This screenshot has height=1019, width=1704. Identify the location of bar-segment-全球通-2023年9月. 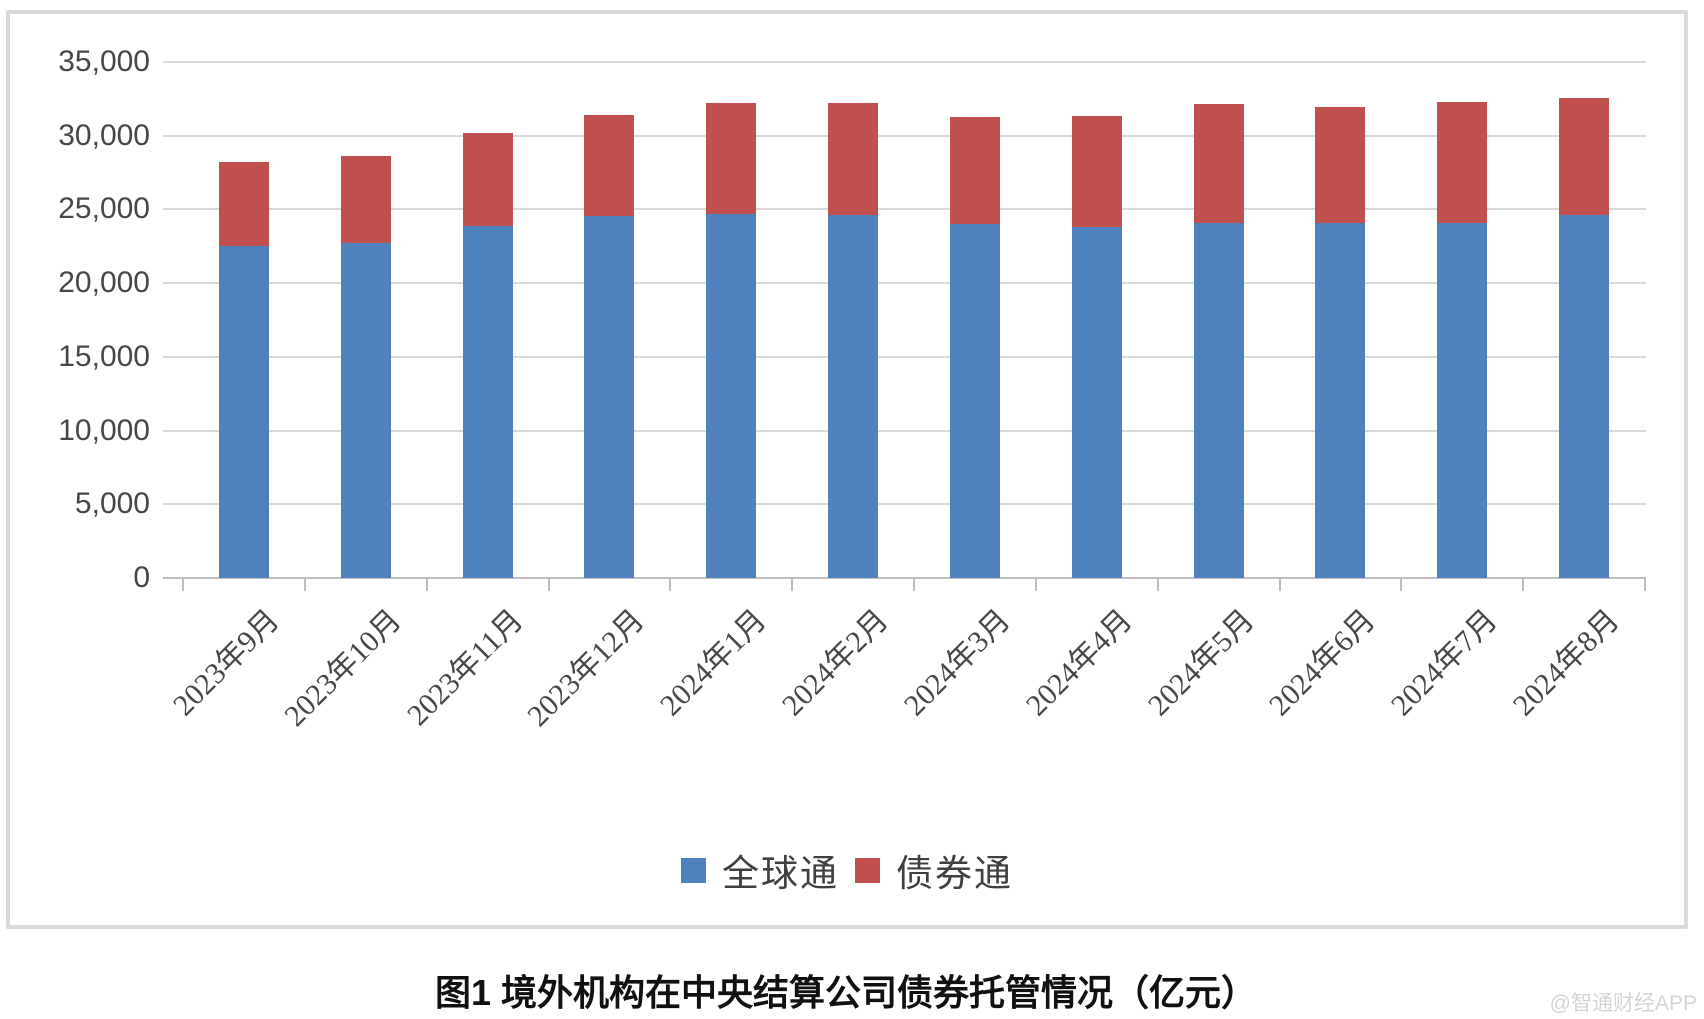
(243, 412).